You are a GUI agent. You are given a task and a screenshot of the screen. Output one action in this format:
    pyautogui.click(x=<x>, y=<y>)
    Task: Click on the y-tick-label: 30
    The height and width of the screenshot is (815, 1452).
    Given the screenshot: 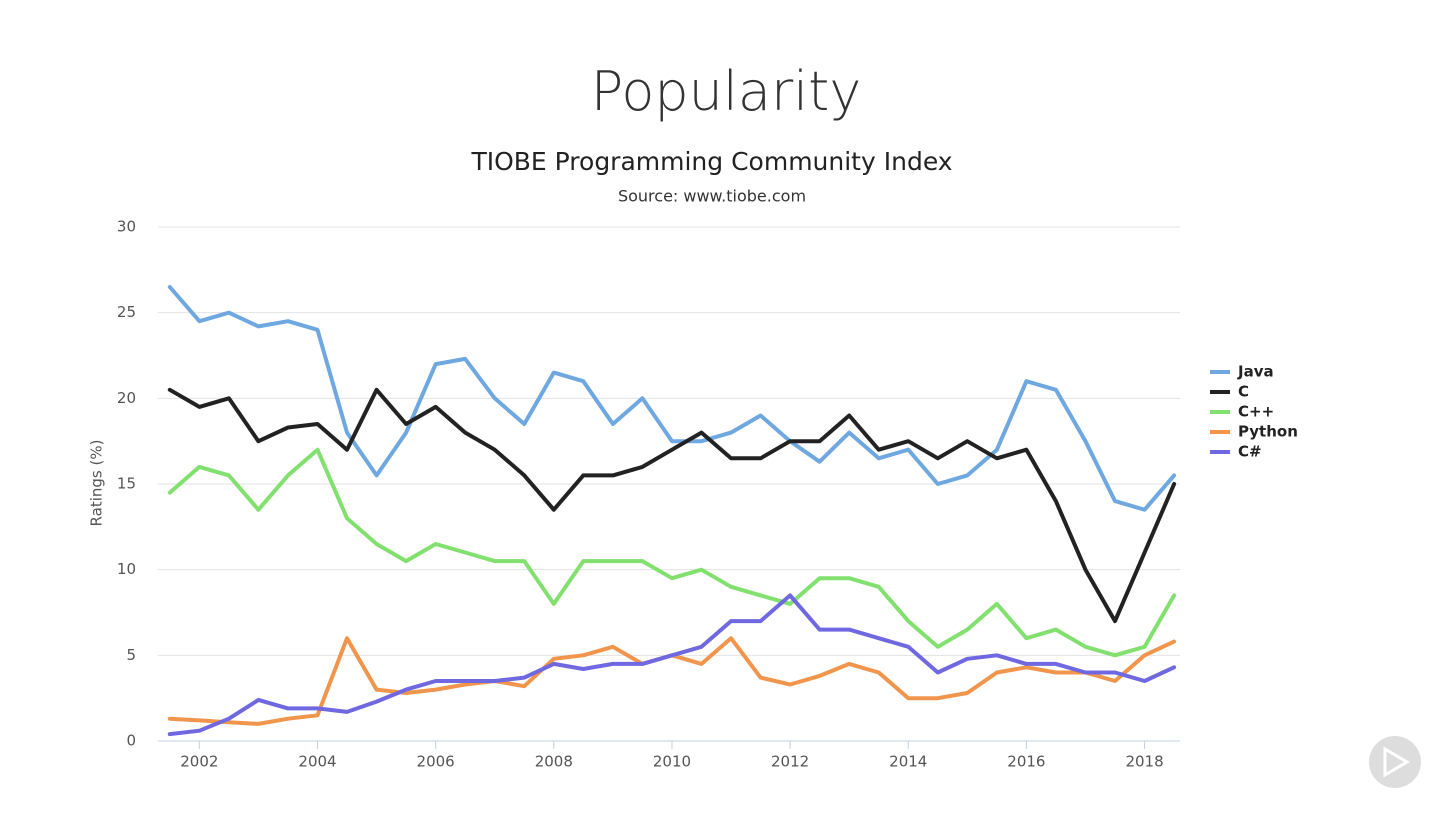 What is the action you would take?
    pyautogui.click(x=126, y=227)
    